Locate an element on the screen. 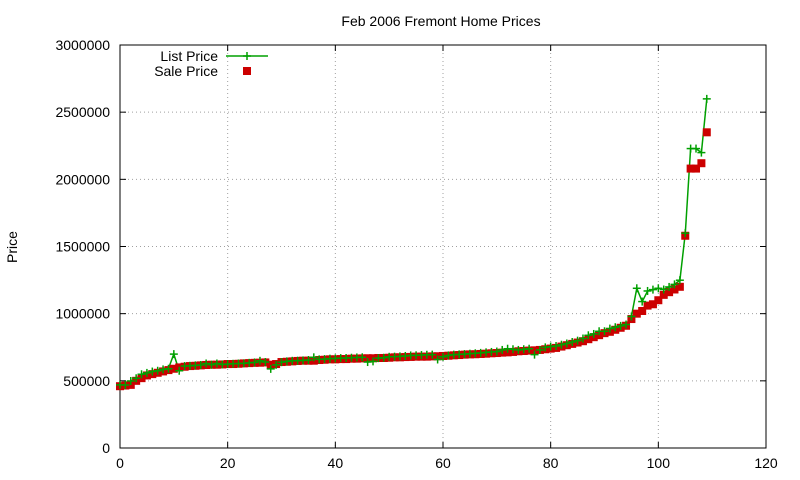  y-tick-label: 1000000 is located at coordinates (82, 314).